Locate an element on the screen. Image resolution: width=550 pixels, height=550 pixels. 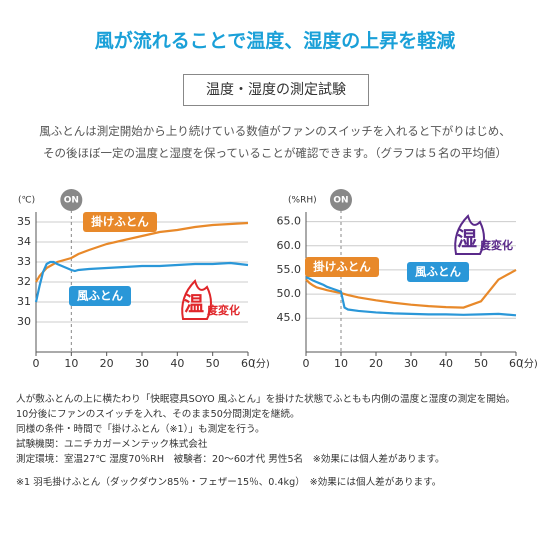
footnote: 試験機関：ユニチカガーメンテック株式会社 is located at coordinates (112, 444).